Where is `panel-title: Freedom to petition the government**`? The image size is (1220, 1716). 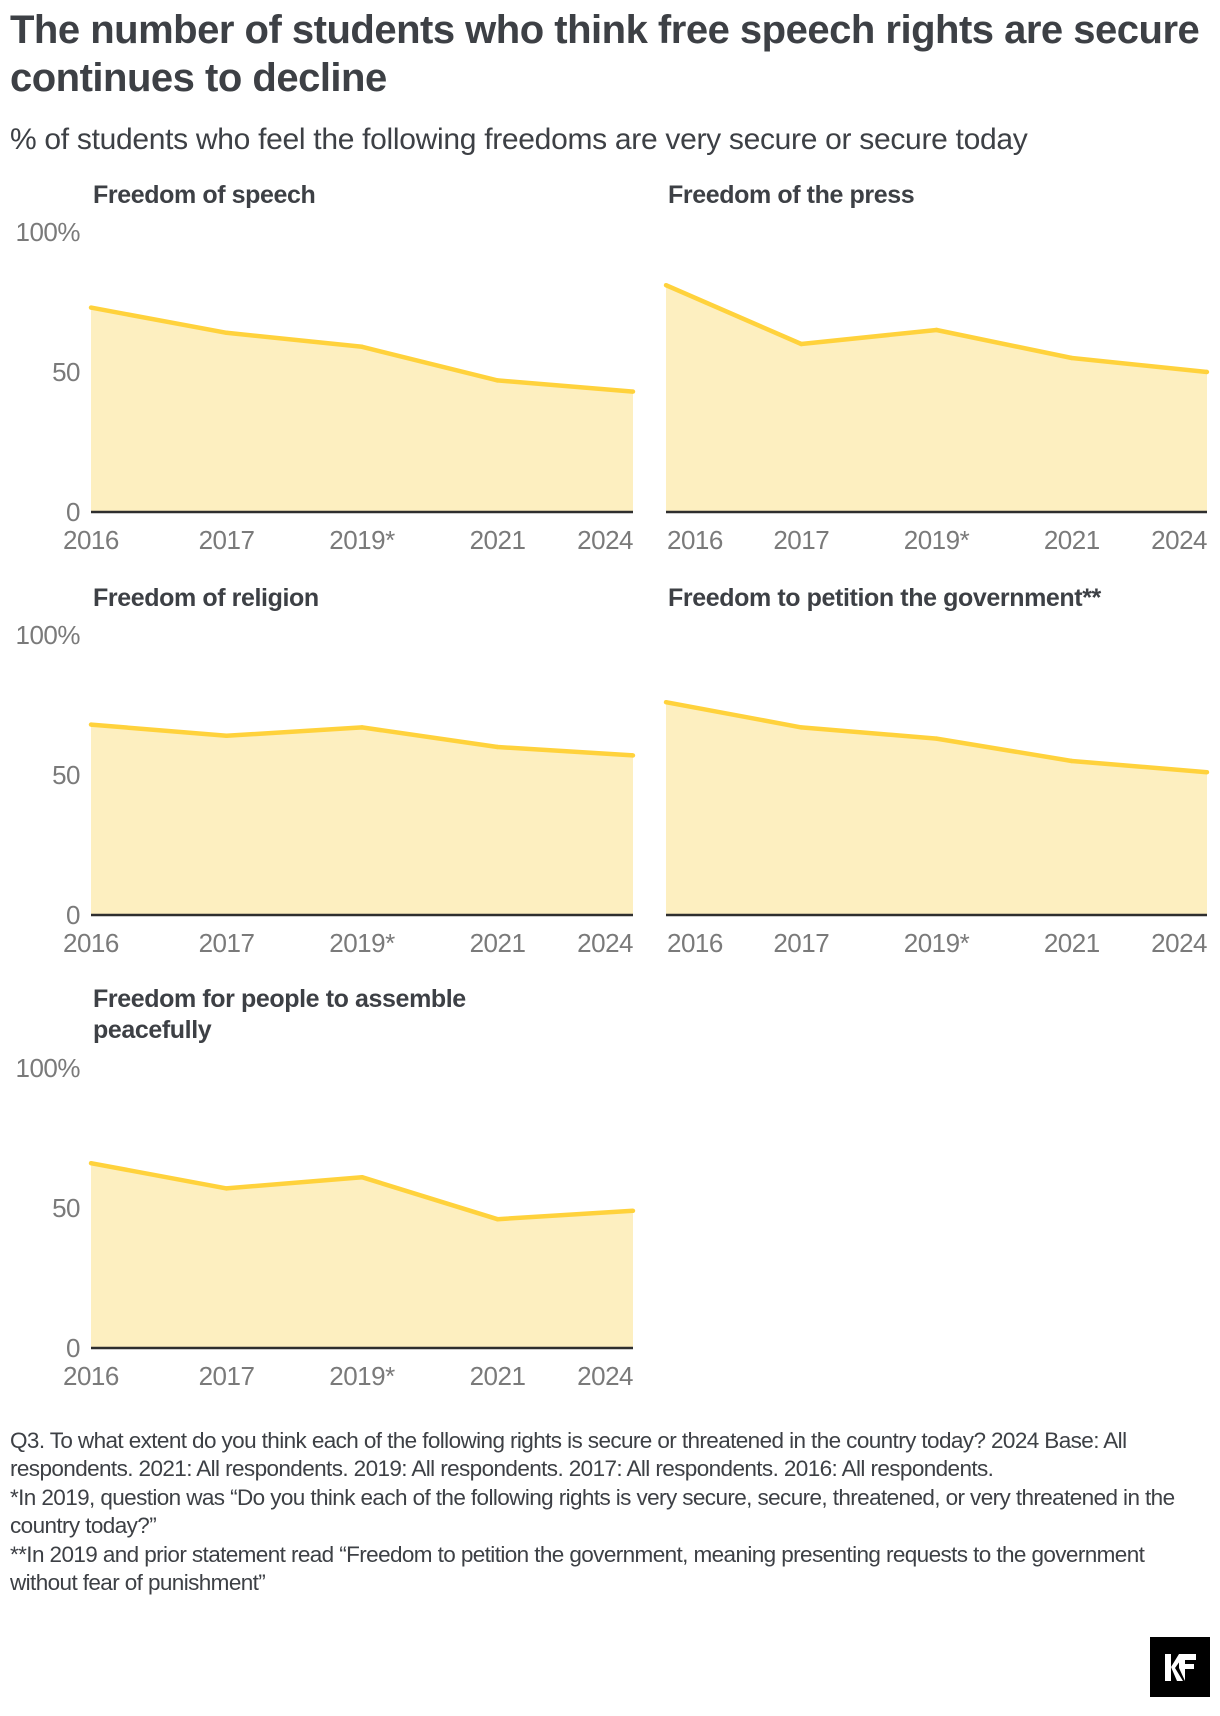 panel-title: Freedom to petition the government** is located at coordinates (885, 598).